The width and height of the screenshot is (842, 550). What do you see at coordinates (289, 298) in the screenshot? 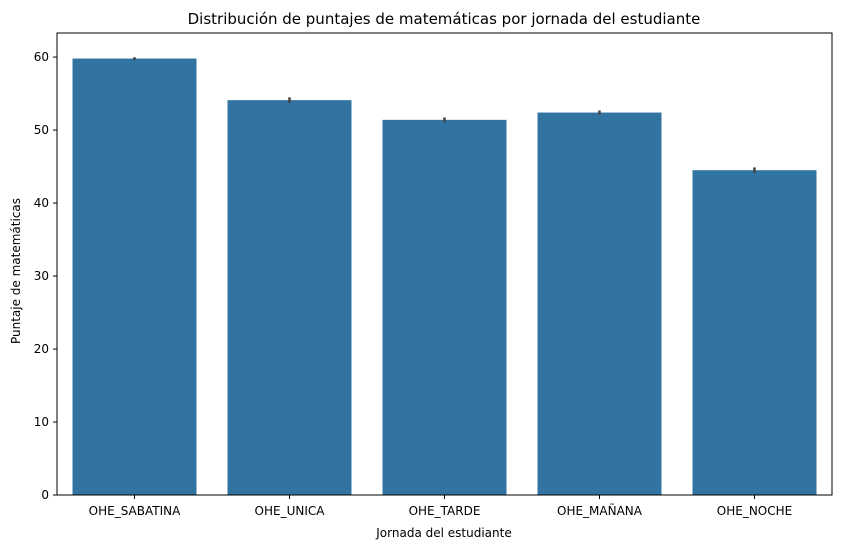
I see `bar-ohe-unica` at bounding box center [289, 298].